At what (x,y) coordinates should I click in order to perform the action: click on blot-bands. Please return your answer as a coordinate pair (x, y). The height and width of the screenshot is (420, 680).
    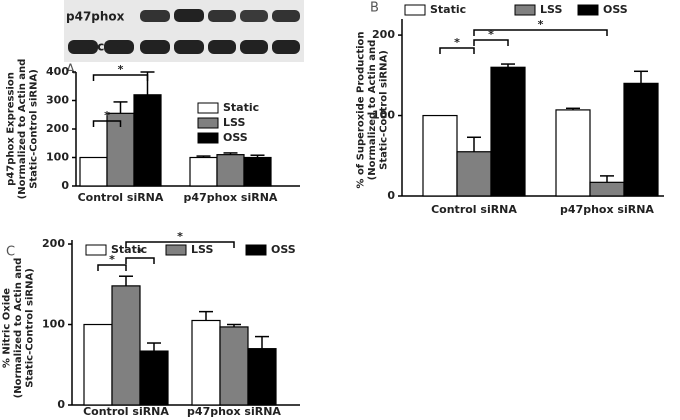
    Looking at the image, I should click on (184, 31).